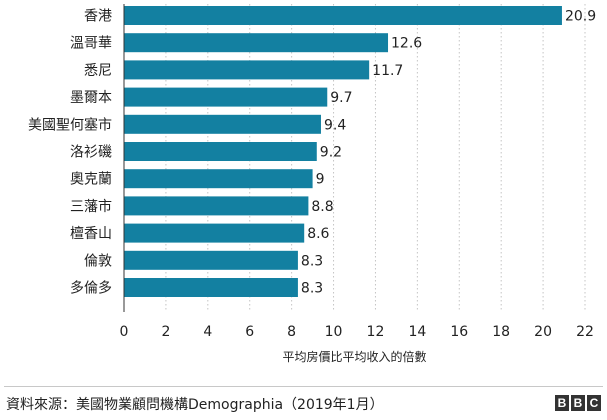 The width and height of the screenshot is (607, 420). I want to click on x-tick-label: 10, so click(334, 332).